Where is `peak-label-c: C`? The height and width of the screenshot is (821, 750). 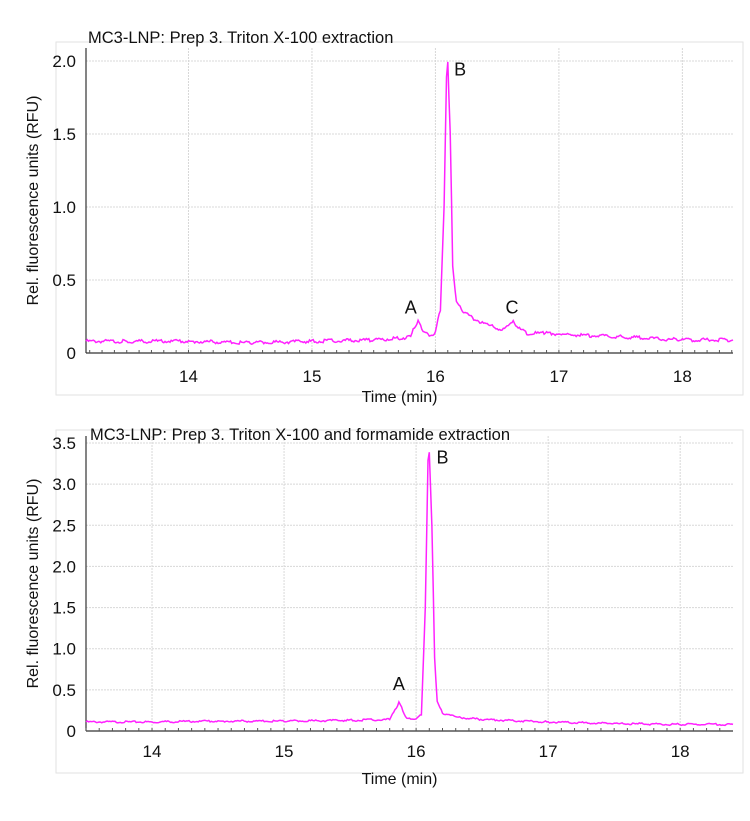
peak-label-c: C is located at coordinates (511, 308).